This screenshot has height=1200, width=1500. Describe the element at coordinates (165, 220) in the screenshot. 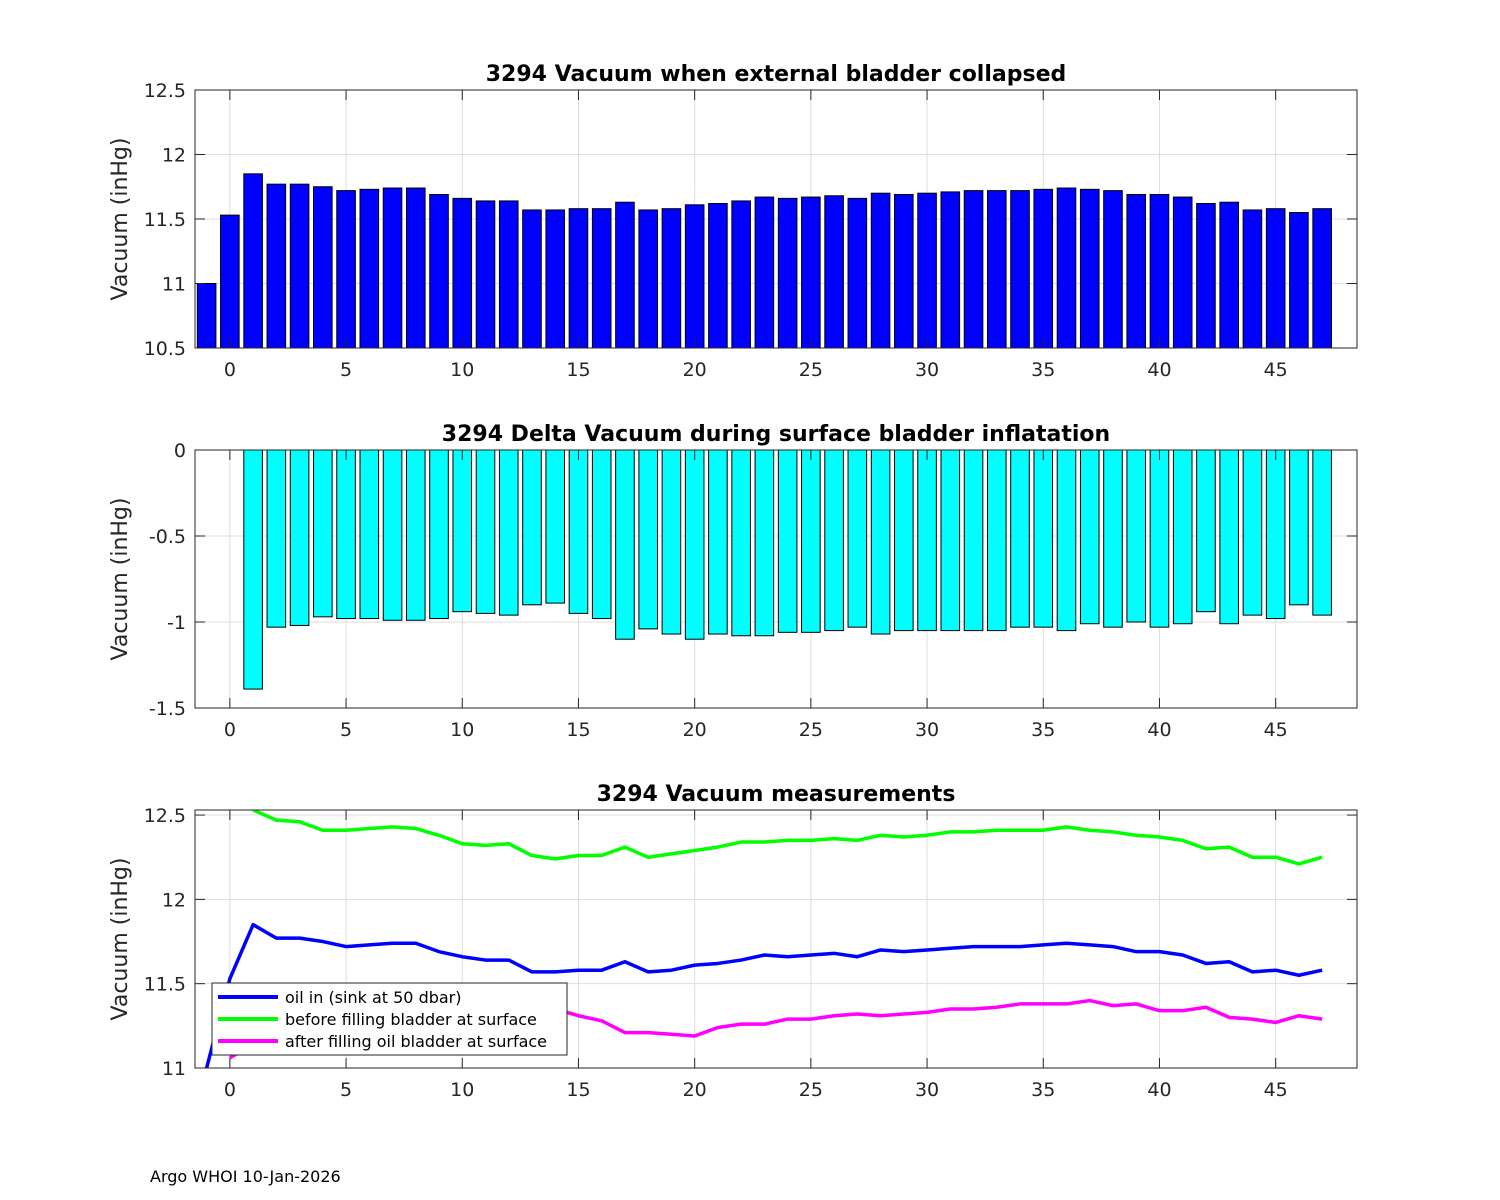

I see `y-tick-label: 11.5` at that location.